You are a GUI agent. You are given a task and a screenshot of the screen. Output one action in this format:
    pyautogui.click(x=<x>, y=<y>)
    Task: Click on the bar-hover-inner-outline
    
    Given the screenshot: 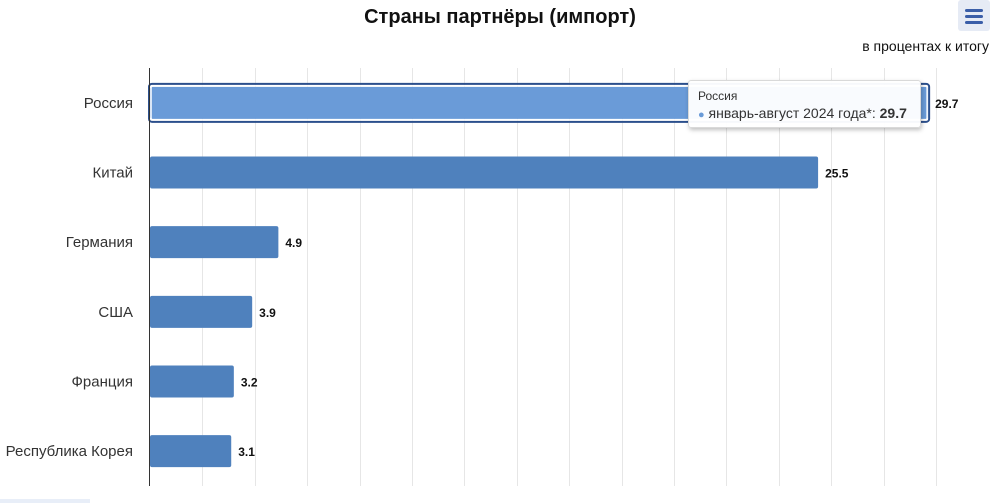 What is the action you would take?
    pyautogui.click(x=539, y=103)
    